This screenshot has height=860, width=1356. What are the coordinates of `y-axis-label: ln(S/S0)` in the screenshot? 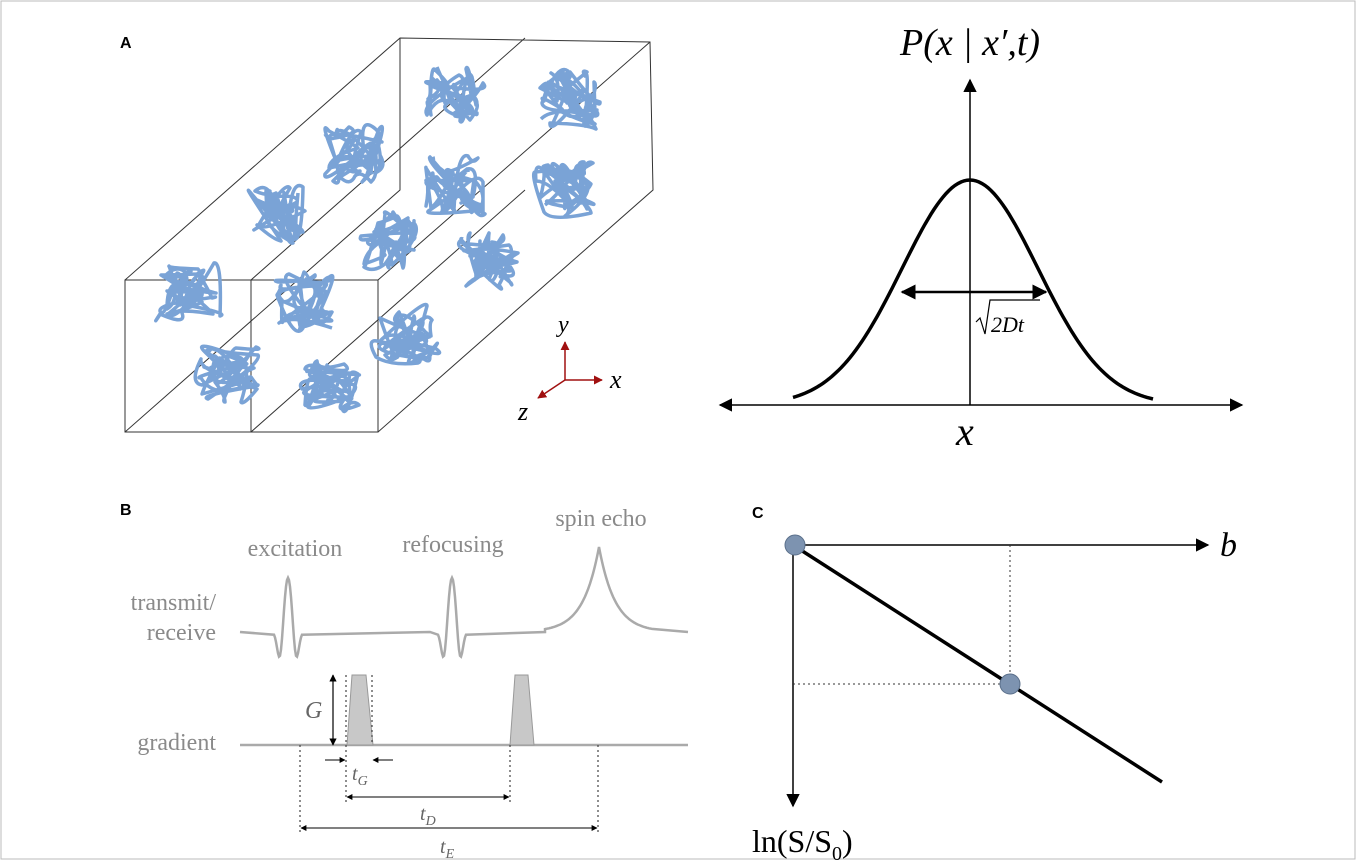 It's located at (802, 841).